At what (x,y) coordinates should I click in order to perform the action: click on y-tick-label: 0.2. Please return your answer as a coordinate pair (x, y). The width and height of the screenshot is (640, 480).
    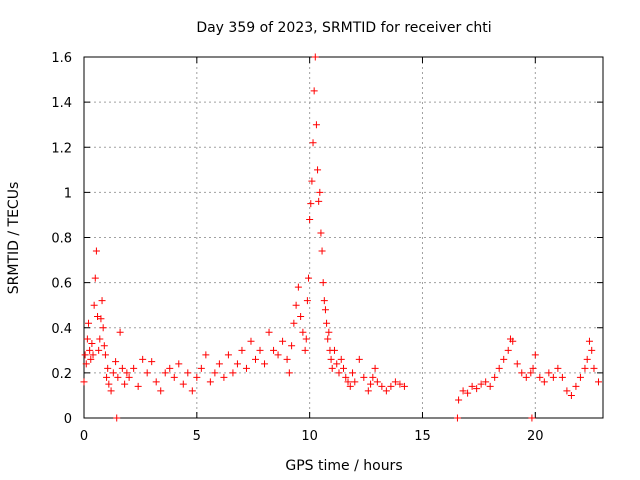
    Looking at the image, I should click on (61, 374).